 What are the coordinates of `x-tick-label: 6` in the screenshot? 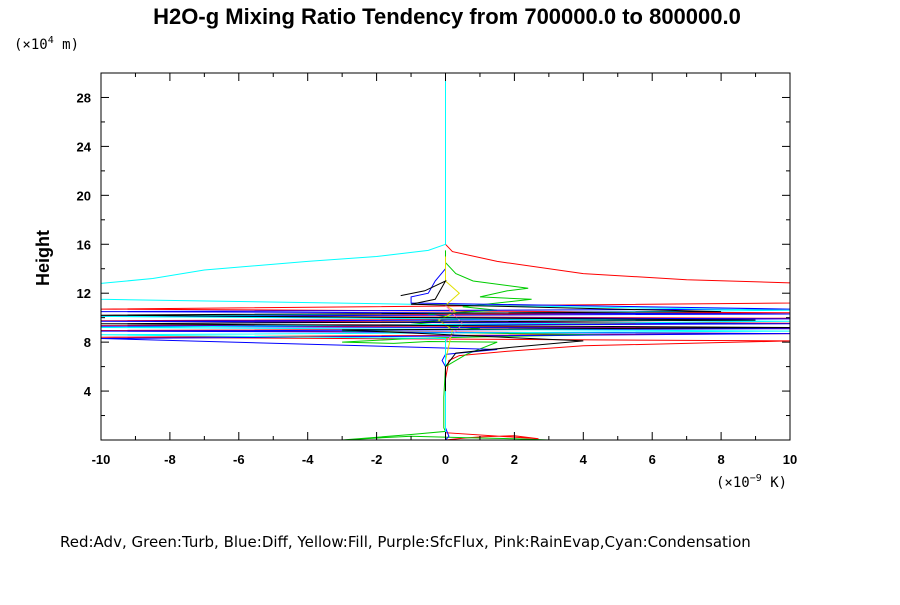 It's located at (652, 459).